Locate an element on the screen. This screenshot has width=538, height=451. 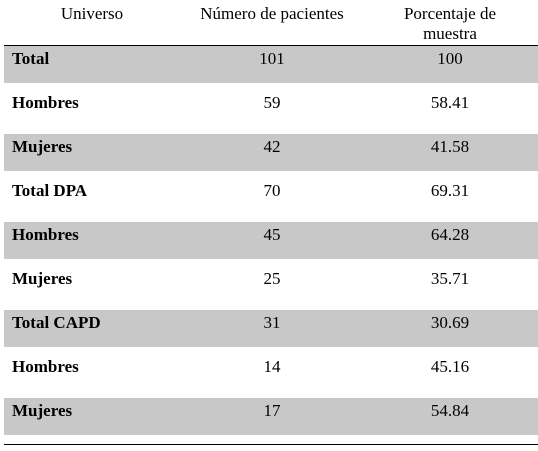
cell-value: 30.69 is located at coordinates (450, 322).